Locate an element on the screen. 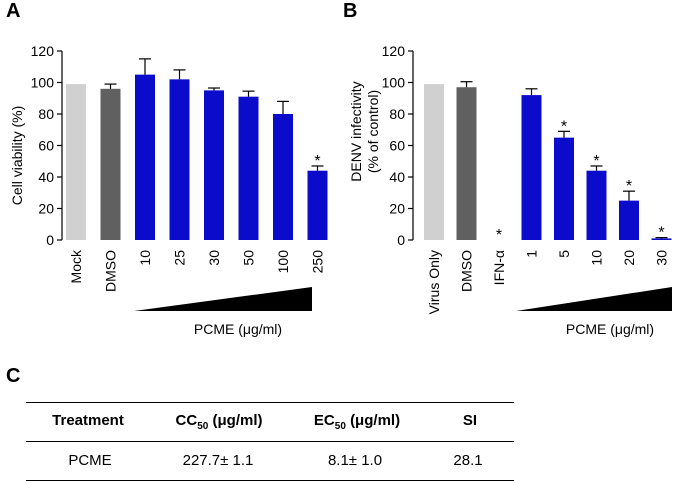 The image size is (685, 481). panel-label-c: C is located at coordinates (13, 376).